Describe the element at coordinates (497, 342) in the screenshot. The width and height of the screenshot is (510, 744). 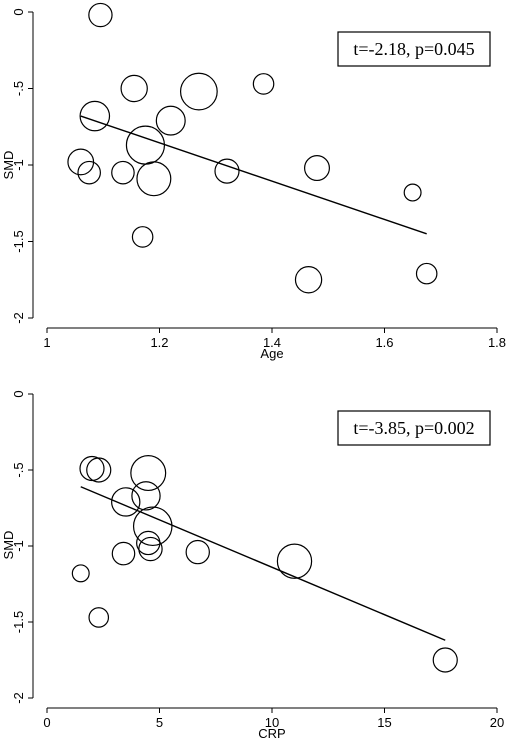
I see `x-tick-label: 1.8` at that location.